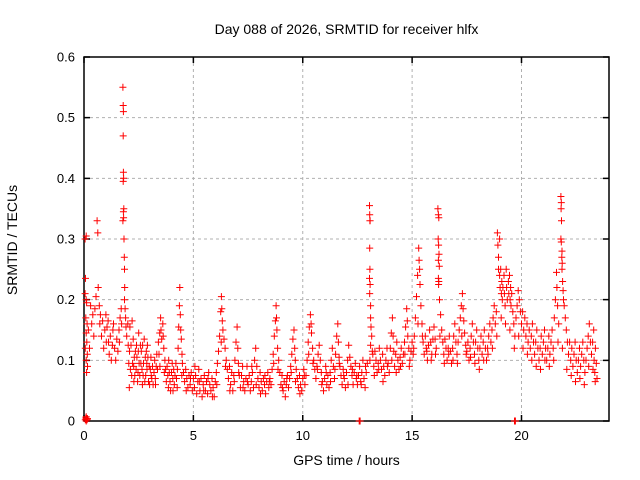 Image resolution: width=640 pixels, height=480 pixels. What do you see at coordinates (66, 360) in the screenshot?
I see `y-tick-label: 0.1` at bounding box center [66, 360].